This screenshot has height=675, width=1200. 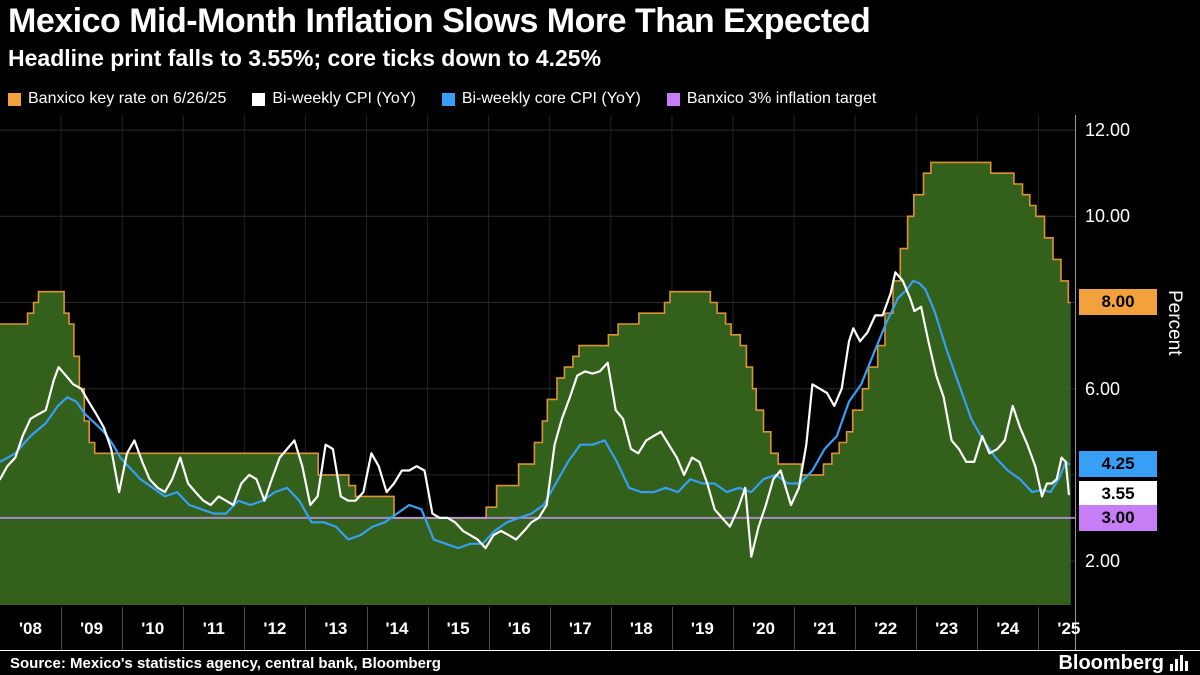 I want to click on legend-item: Banxico key rate on 6/26/25, so click(x=117, y=99).